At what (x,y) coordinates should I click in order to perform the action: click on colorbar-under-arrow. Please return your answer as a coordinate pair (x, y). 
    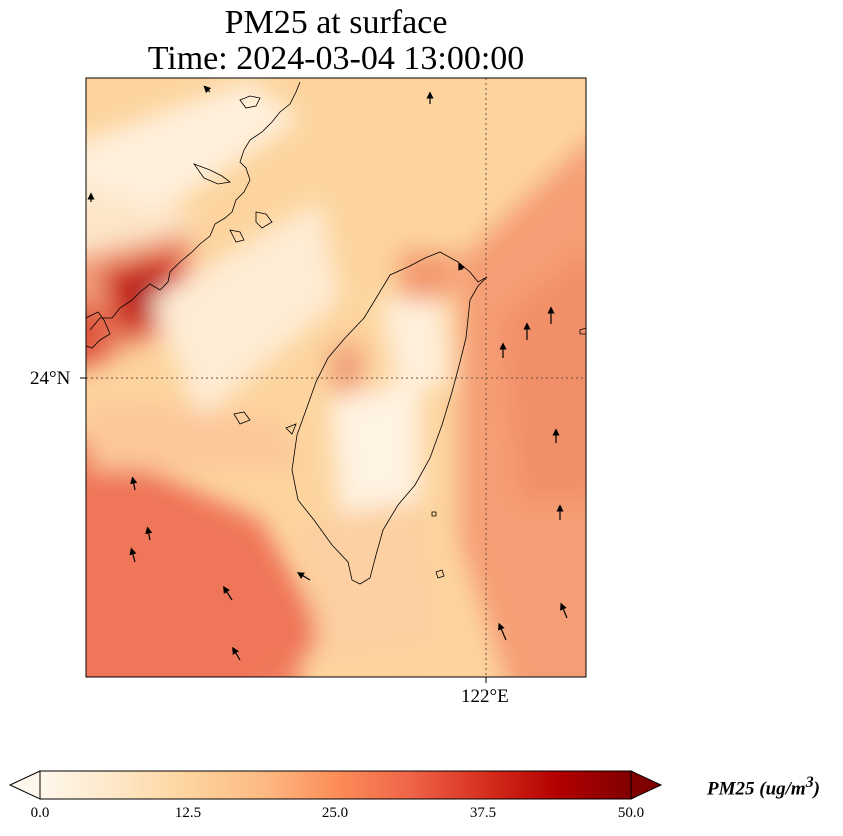
    Looking at the image, I should click on (24, 785).